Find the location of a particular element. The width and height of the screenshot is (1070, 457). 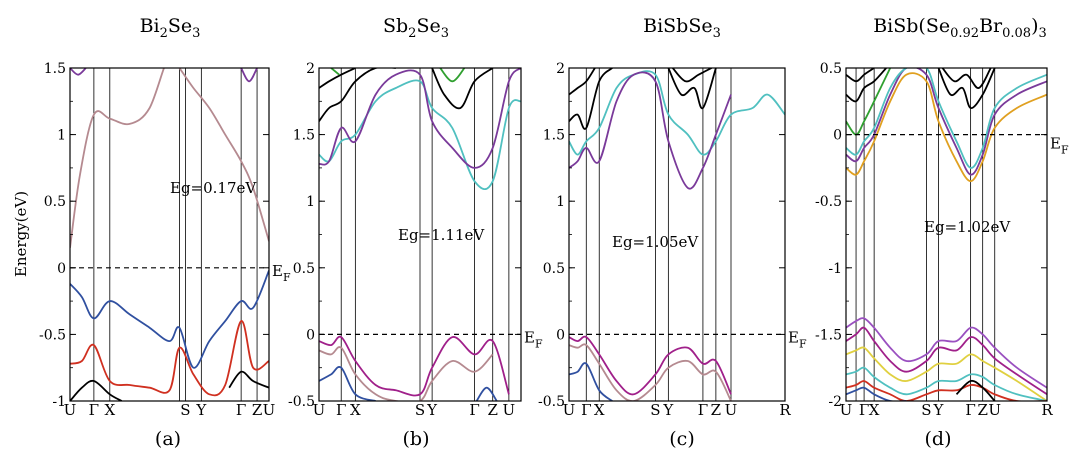

band-gap-annotation: Eg=0.17eV is located at coordinates (213, 188).